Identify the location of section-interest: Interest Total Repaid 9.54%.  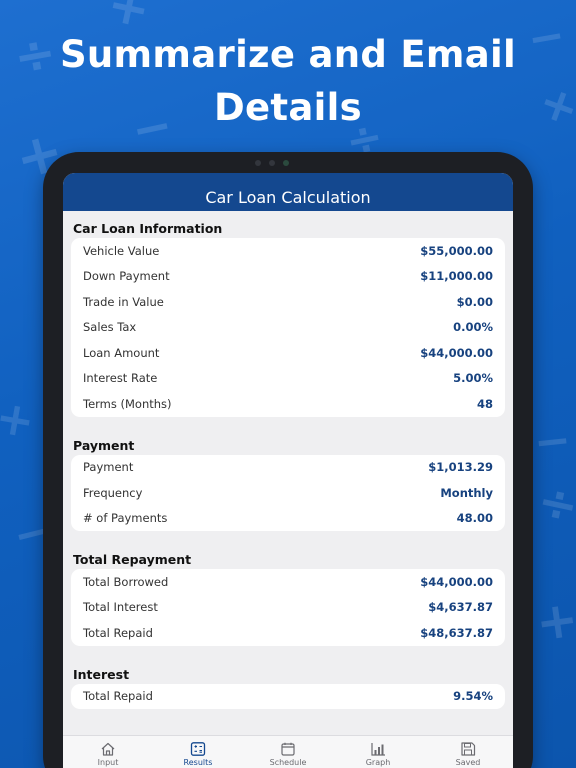
(288, 688).